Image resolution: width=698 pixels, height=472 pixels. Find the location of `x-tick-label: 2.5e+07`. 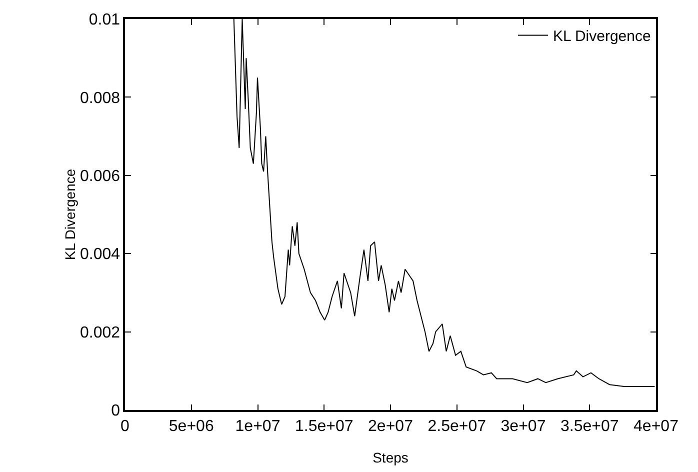

x-tick-label: 2.5e+07 is located at coordinates (457, 426).